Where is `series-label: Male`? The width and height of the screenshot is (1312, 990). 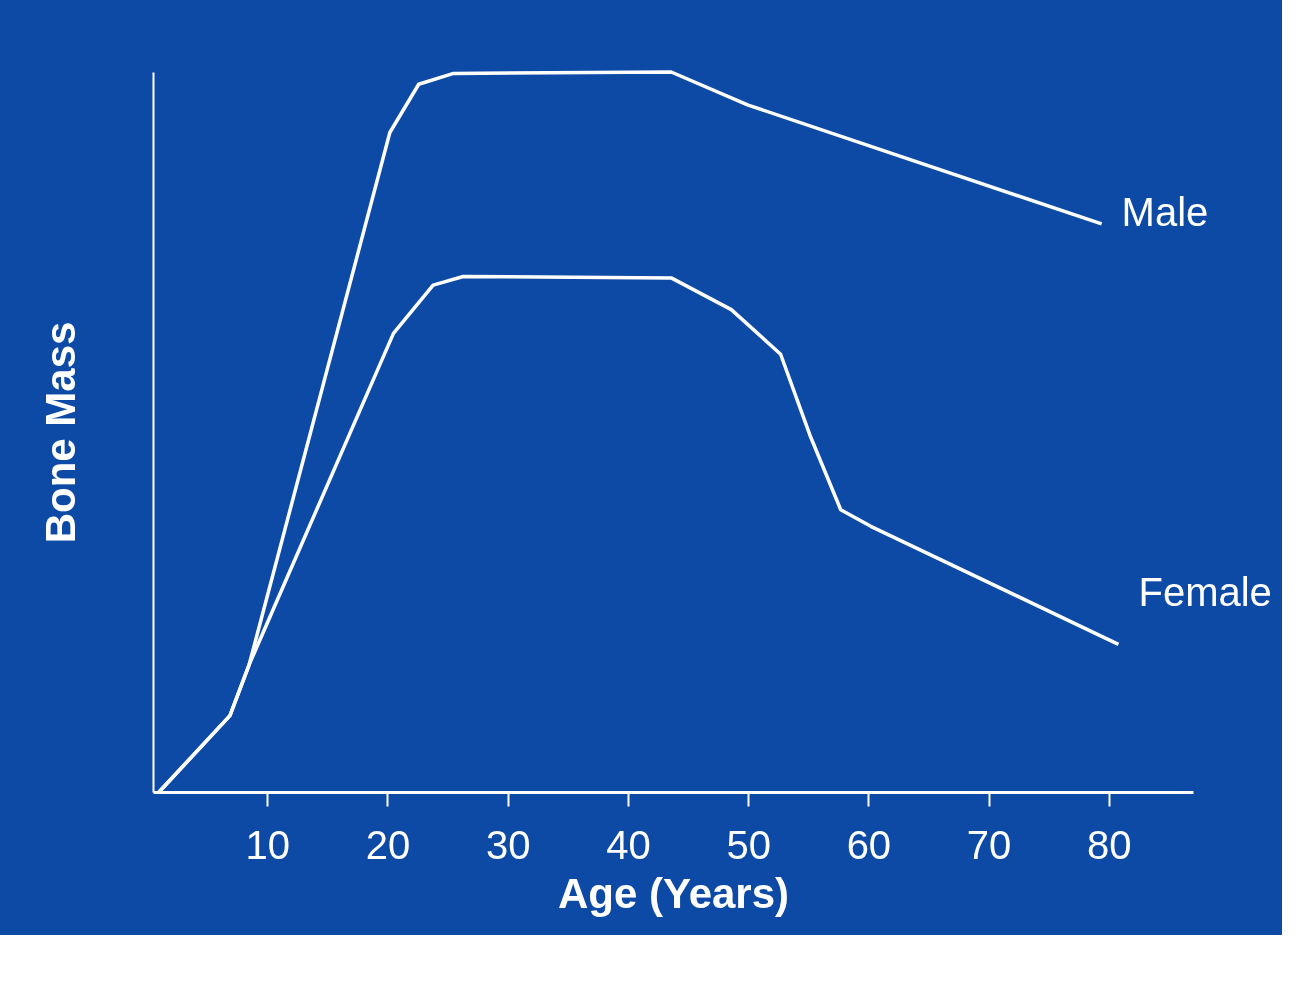
series-label: Male is located at coordinates (1165, 211).